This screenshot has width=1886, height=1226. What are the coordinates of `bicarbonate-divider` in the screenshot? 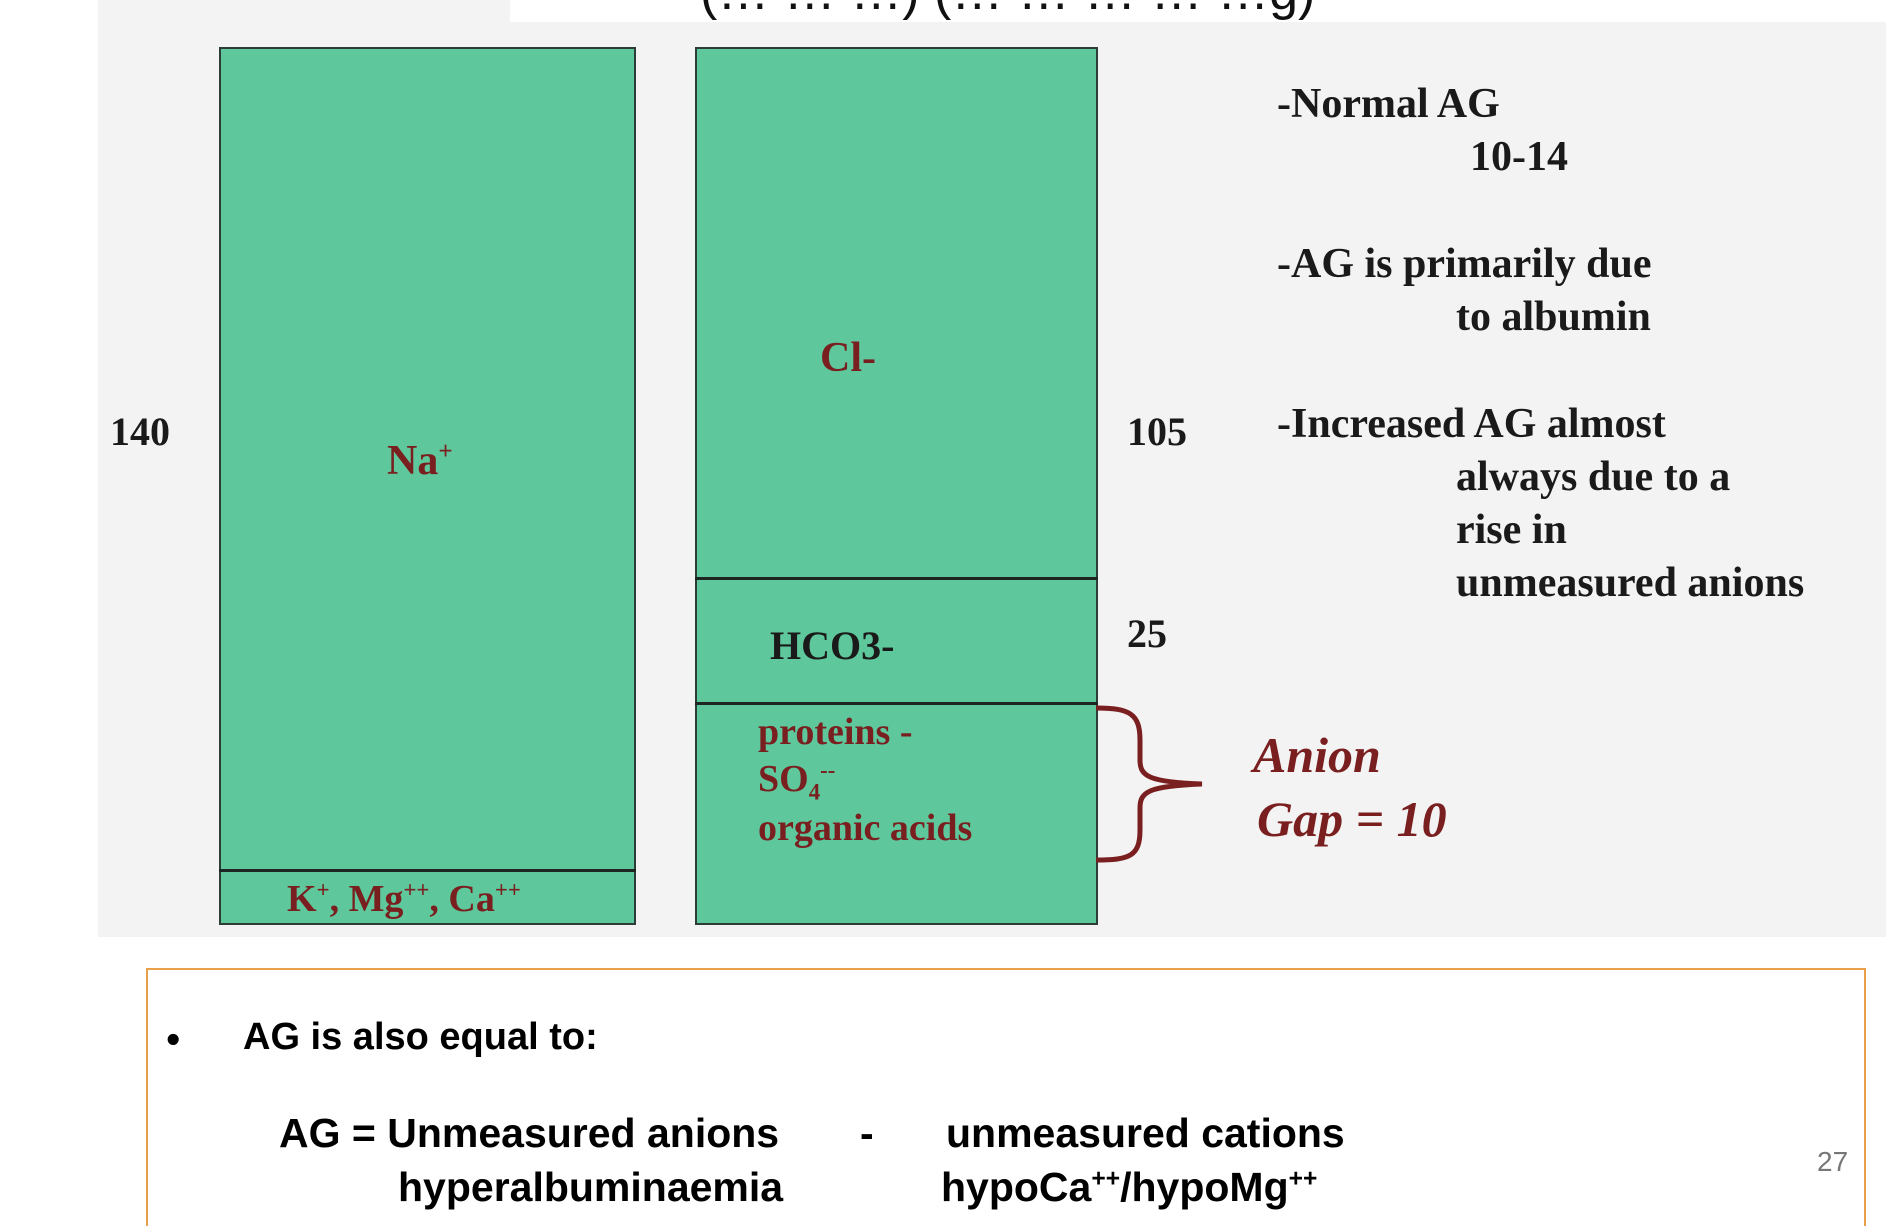 It's located at (896, 703).